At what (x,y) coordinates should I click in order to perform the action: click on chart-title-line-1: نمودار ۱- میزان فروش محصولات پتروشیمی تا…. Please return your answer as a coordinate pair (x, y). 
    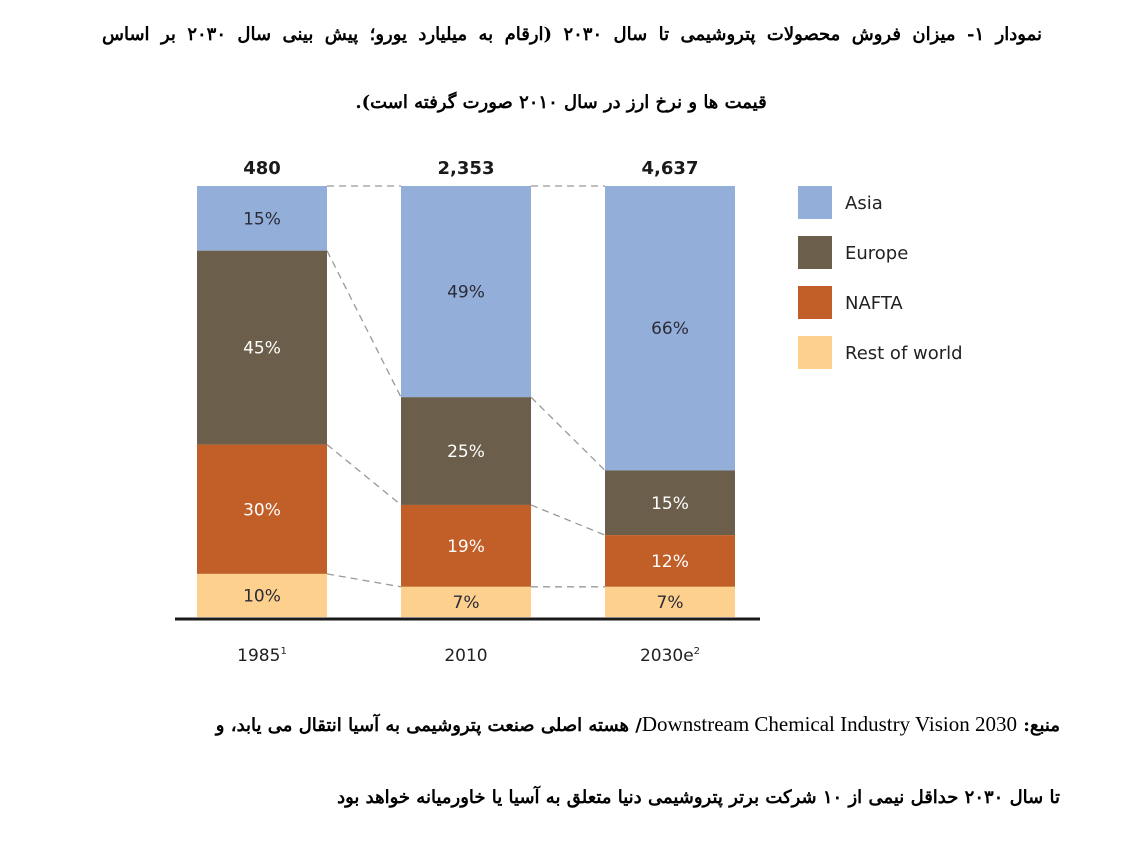
    Looking at the image, I should click on (572, 34).